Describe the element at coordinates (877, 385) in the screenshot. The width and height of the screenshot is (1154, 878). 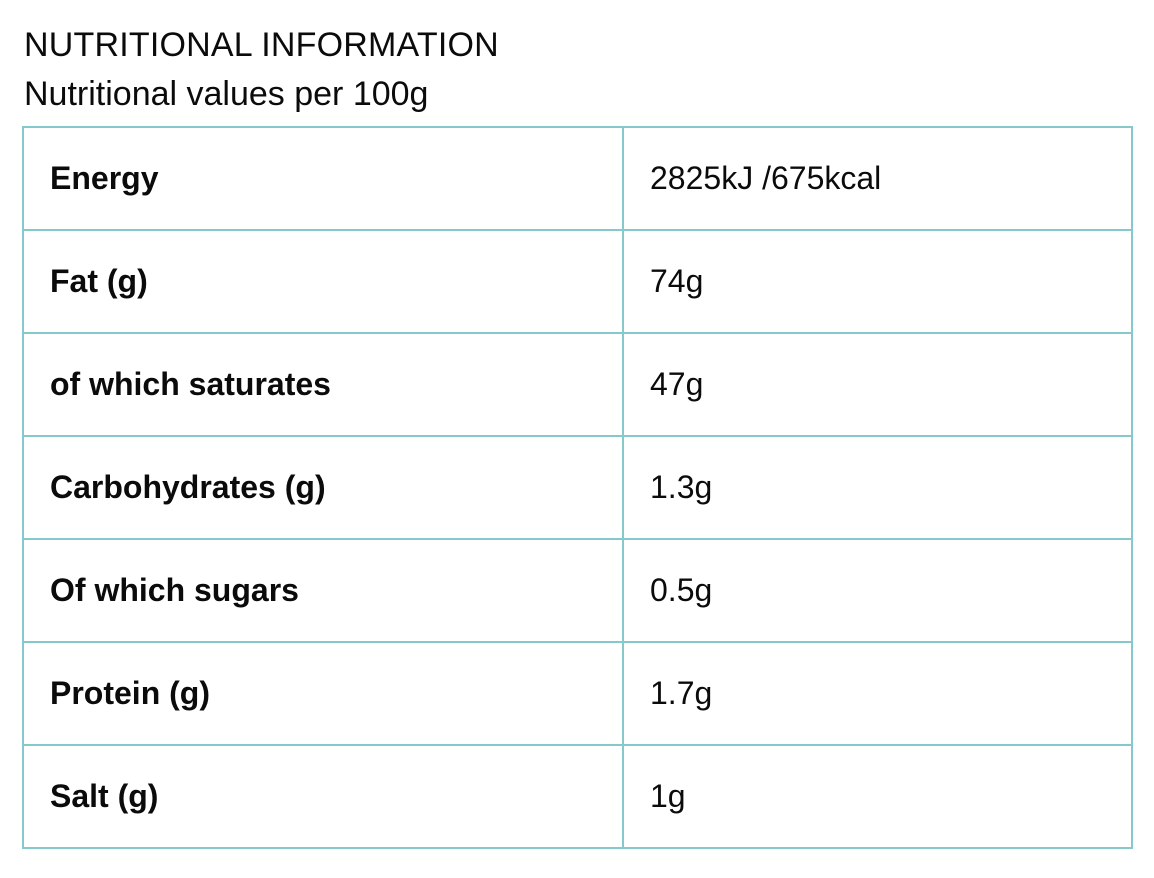
I see `nutrient-value: 47g` at that location.